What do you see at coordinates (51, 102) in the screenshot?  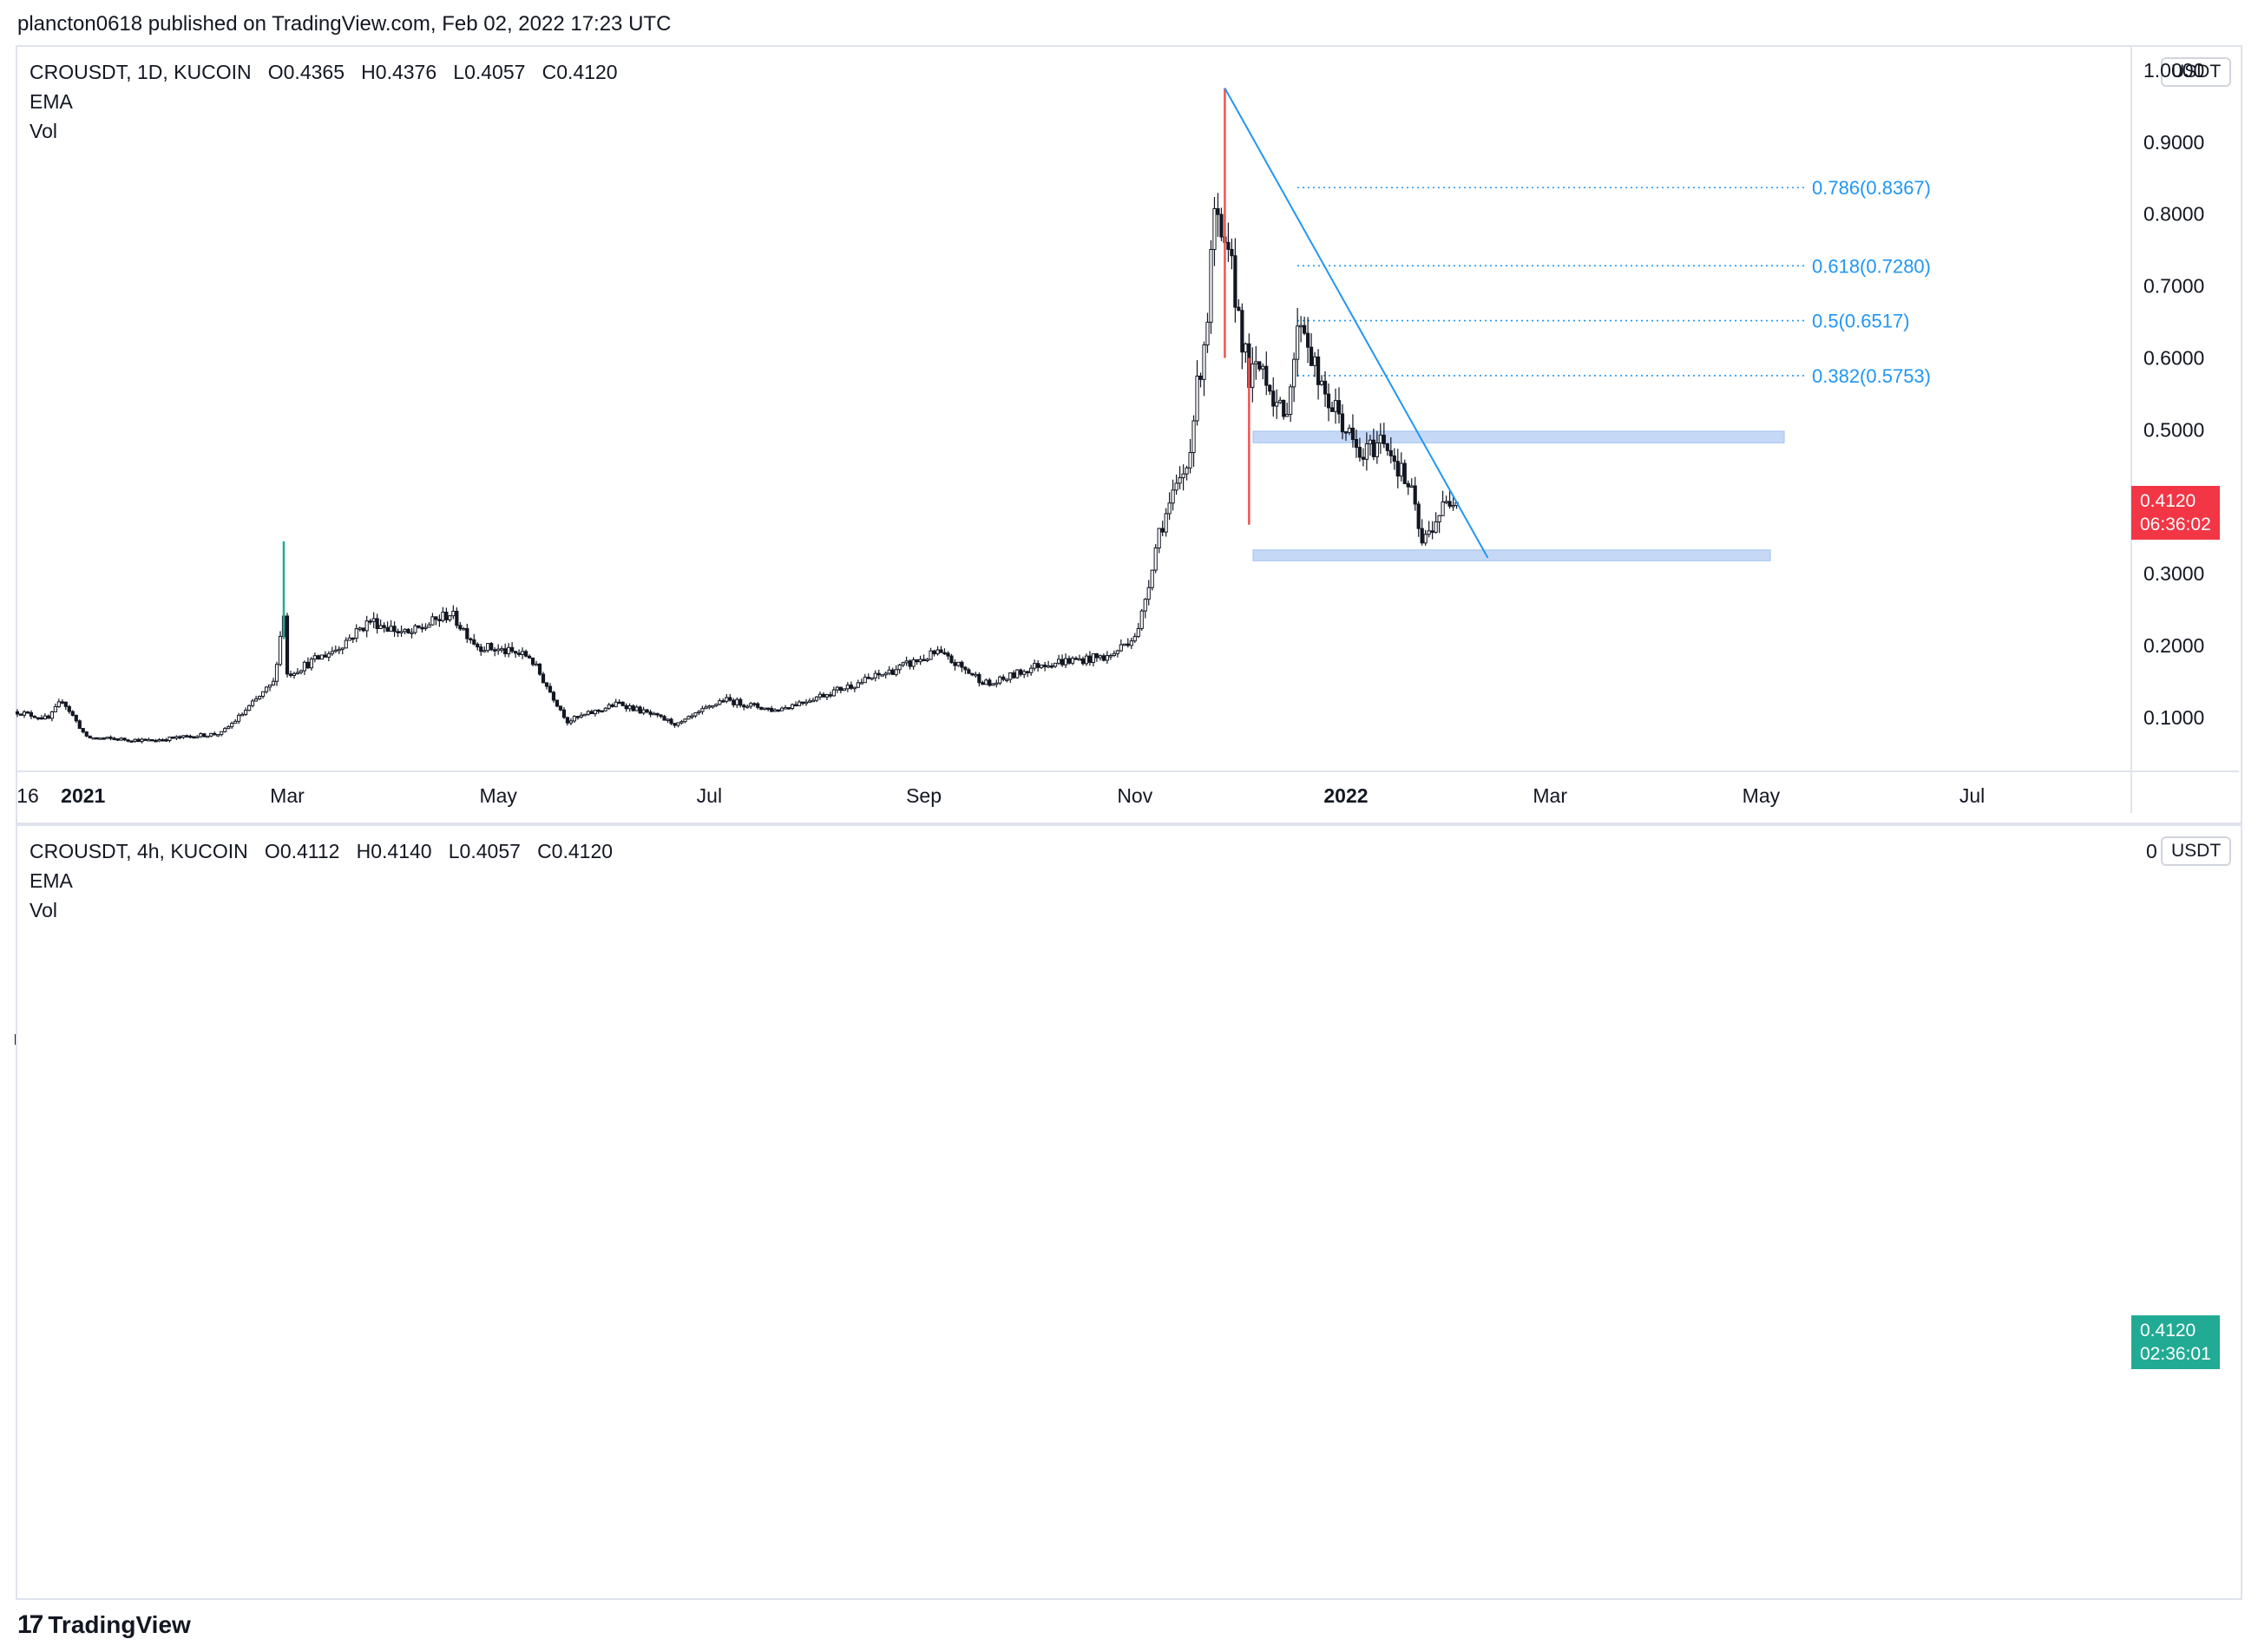 I see `daily-ema-label: EMA` at bounding box center [51, 102].